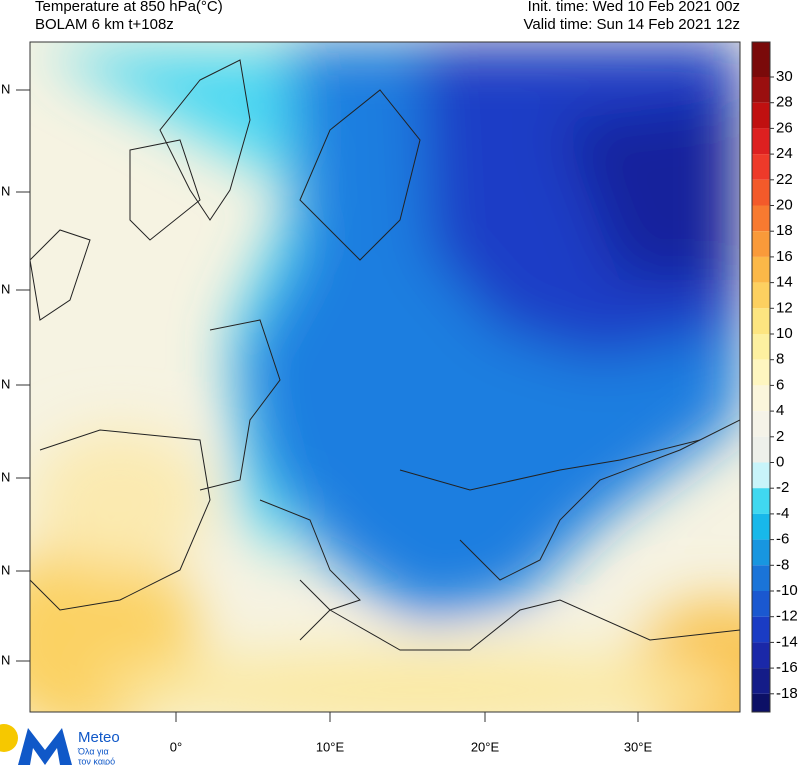 The height and width of the screenshot is (765, 800). I want to click on colorbar-label: 4, so click(780, 410).